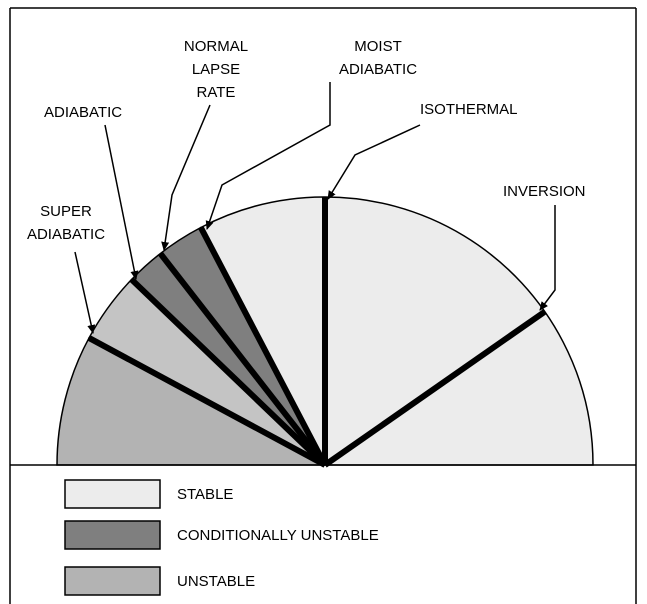  Describe the element at coordinates (216, 581) in the screenshot. I see `legend-label: UNSTABLE` at that location.